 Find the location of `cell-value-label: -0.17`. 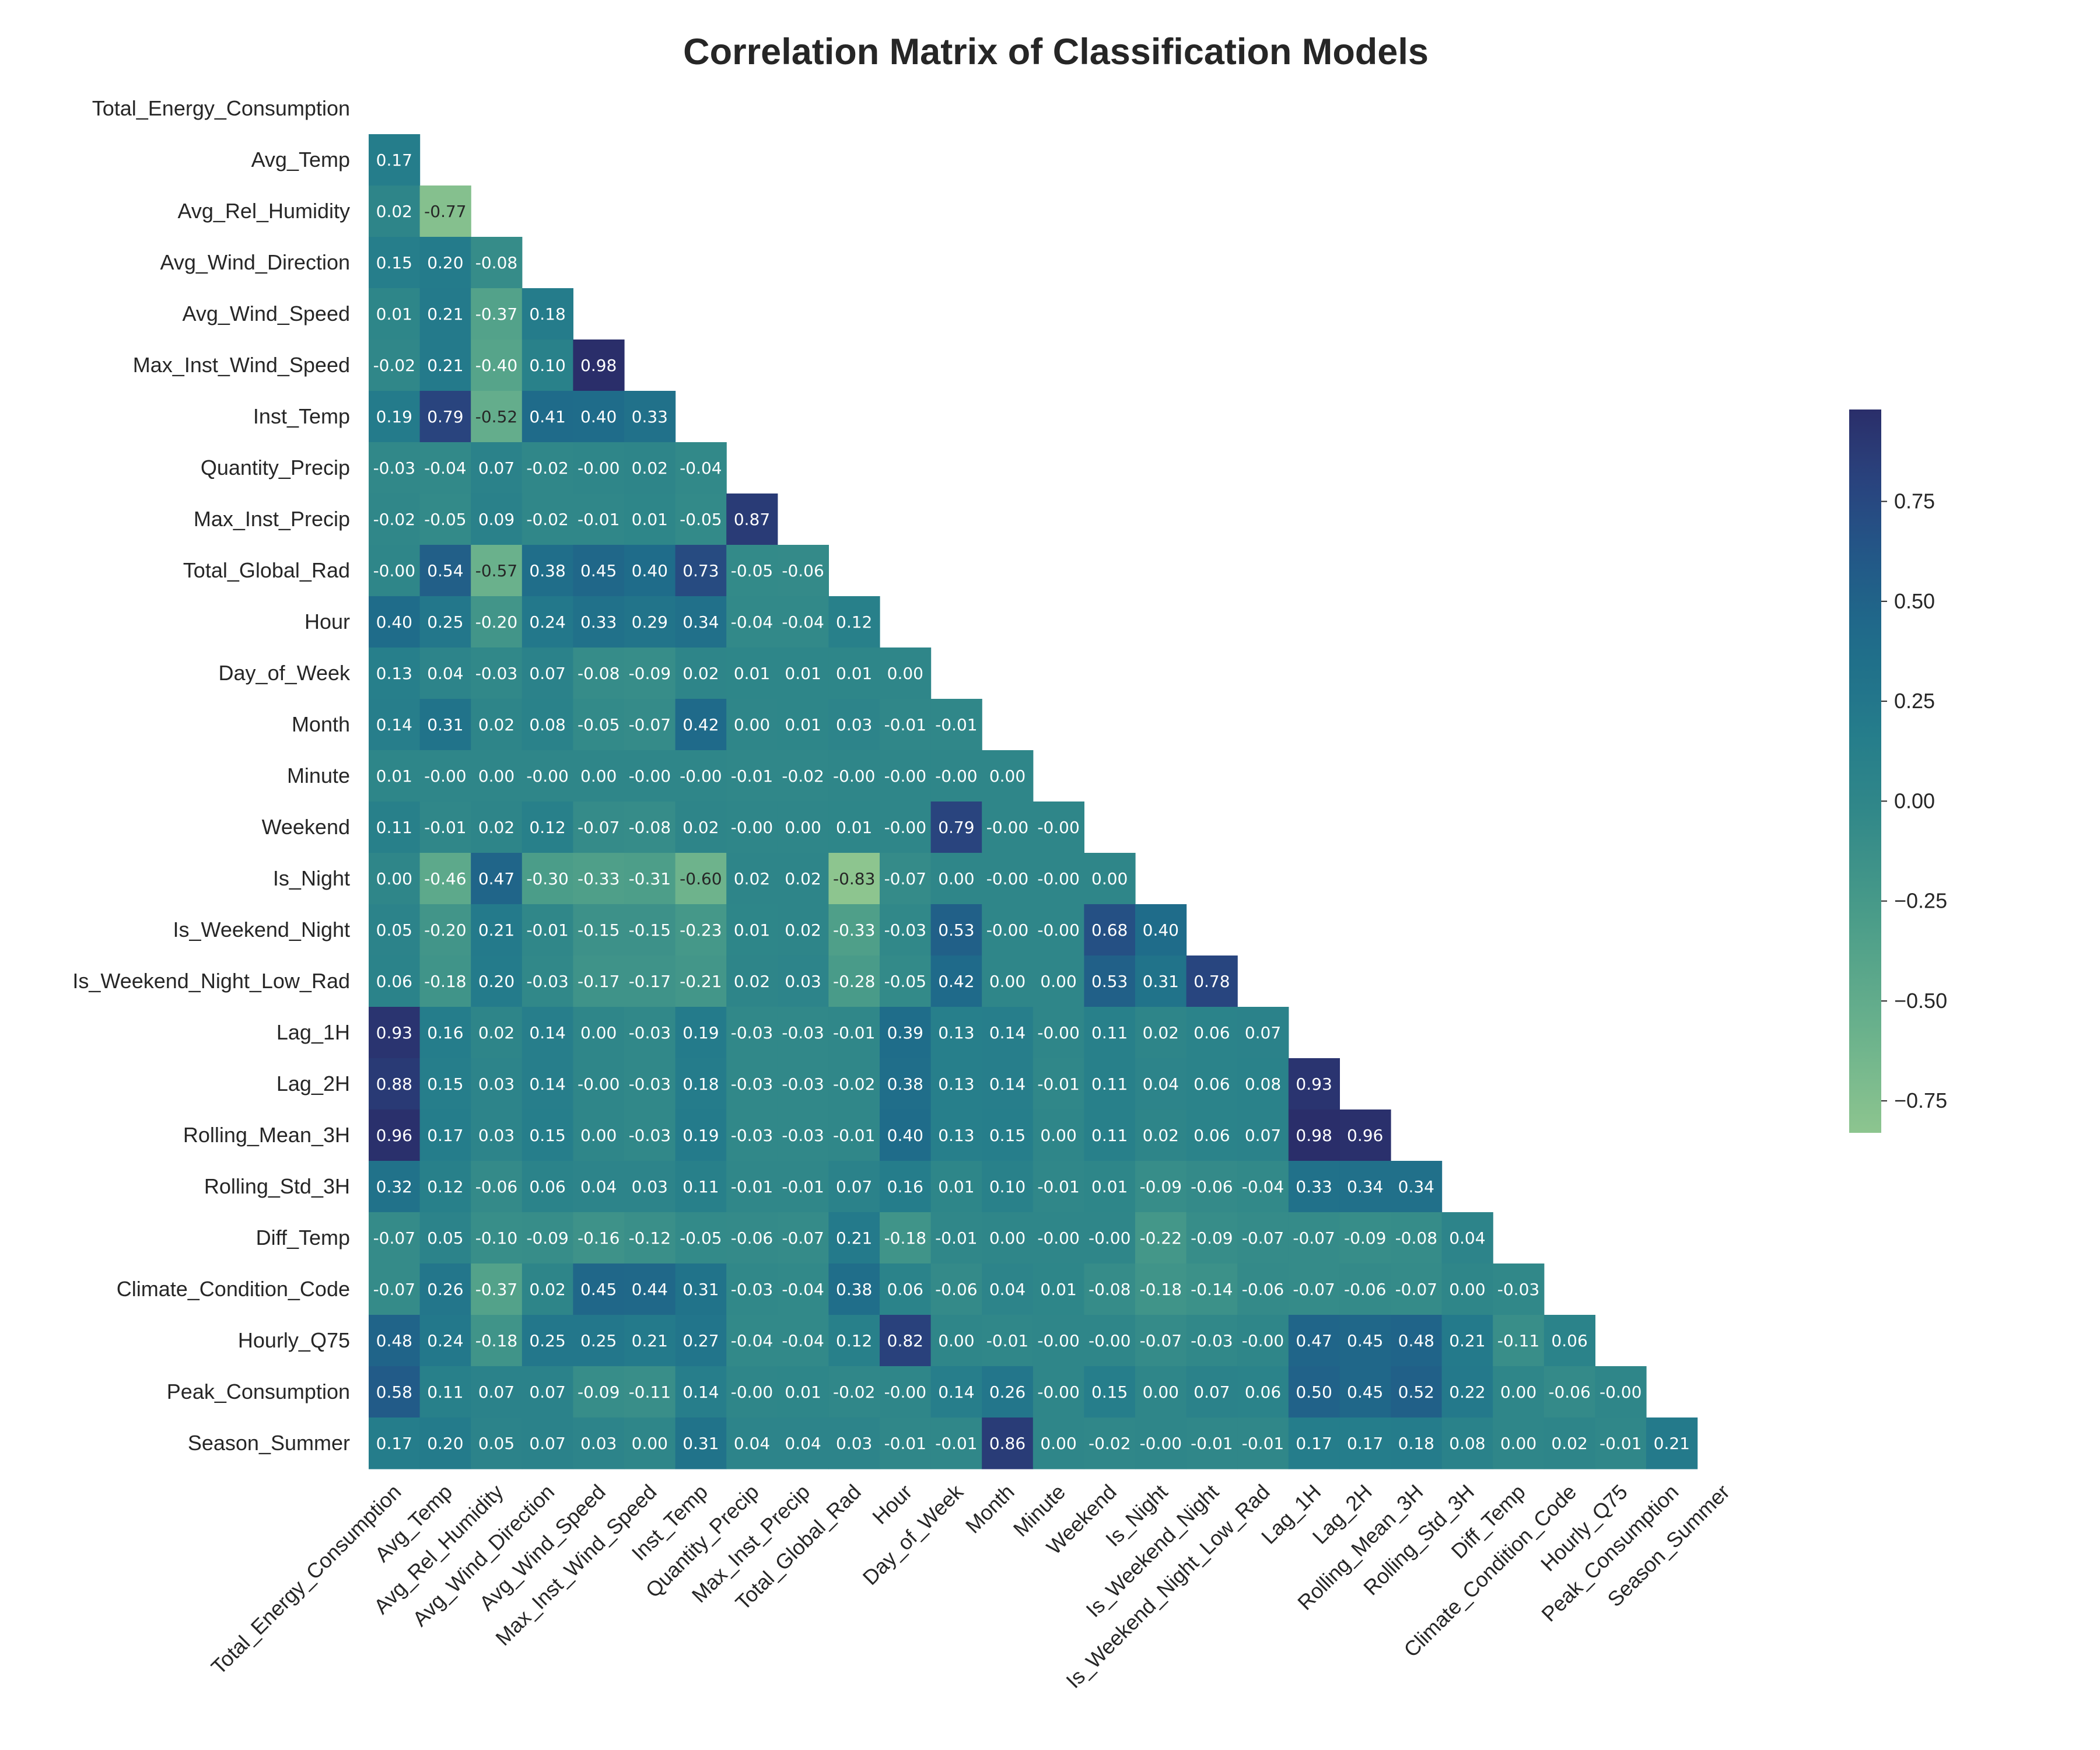

cell-value-label: -0.17 is located at coordinates (650, 981).